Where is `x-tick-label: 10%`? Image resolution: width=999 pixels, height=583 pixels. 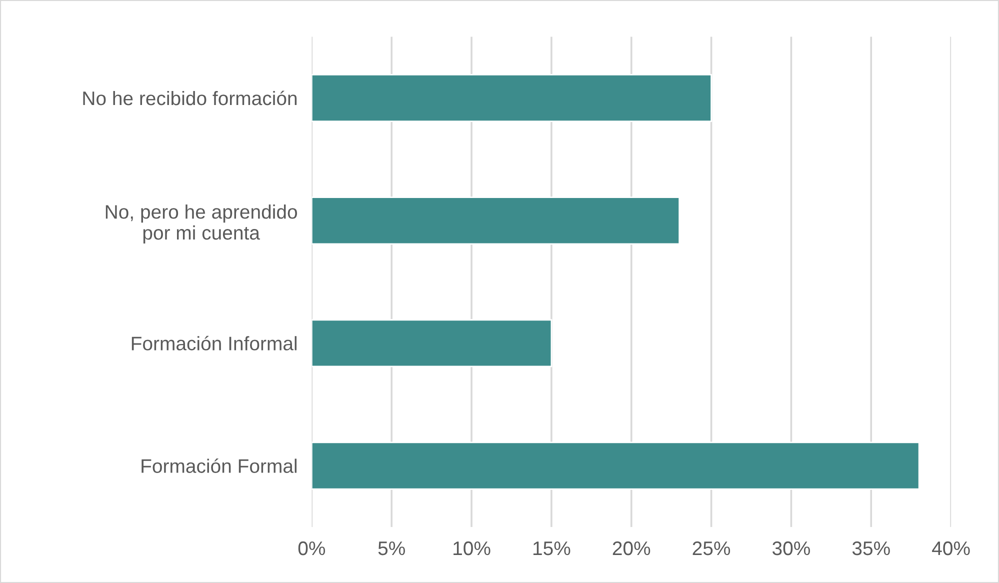
x-tick-label: 10% is located at coordinates (472, 548).